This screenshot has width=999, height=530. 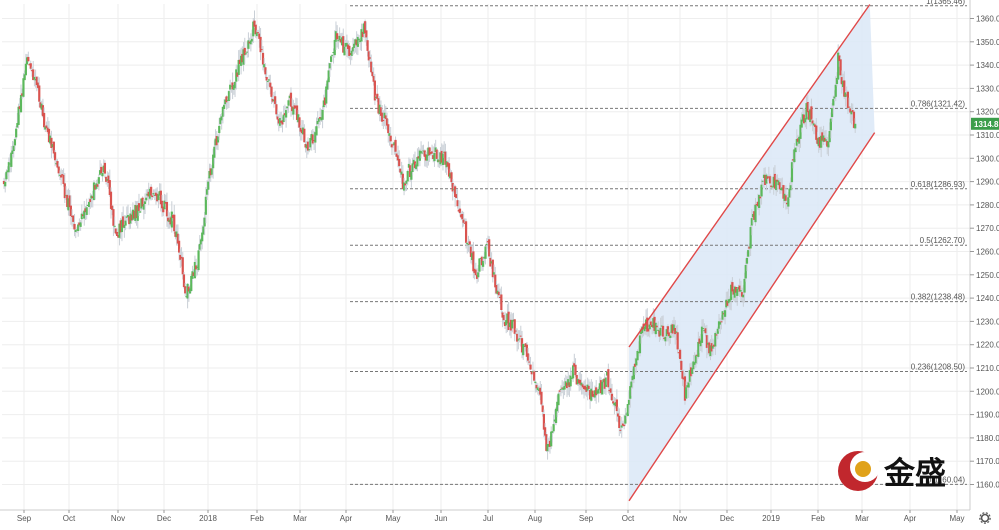 What do you see at coordinates (488, 518) in the screenshot?
I see `x-tick-label: Jul` at bounding box center [488, 518].